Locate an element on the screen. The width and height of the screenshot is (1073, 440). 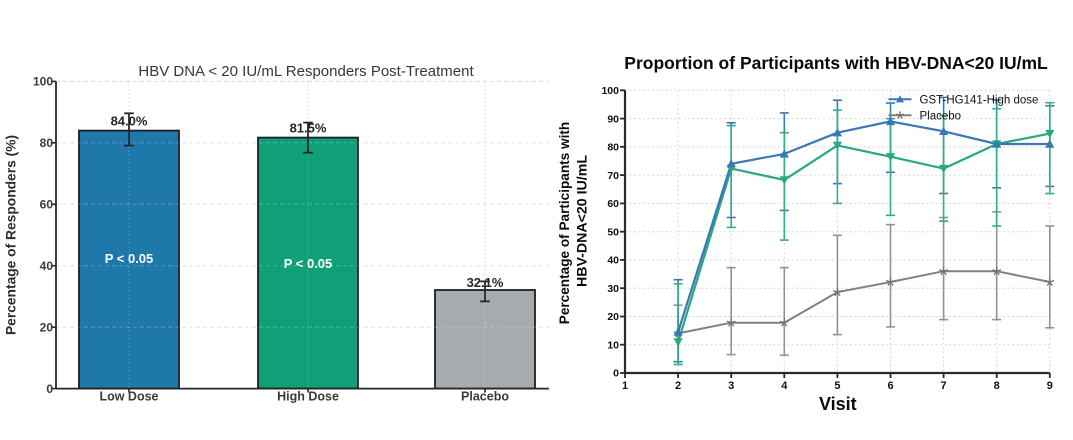
svg-text: 50 is located at coordinates (613, 232).